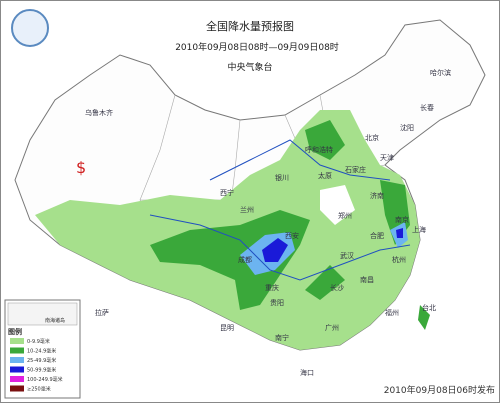 This screenshot has height=403, width=500. What do you see at coordinates (419, 229) in the screenshot?
I see `city-label: 上海` at bounding box center [419, 229].